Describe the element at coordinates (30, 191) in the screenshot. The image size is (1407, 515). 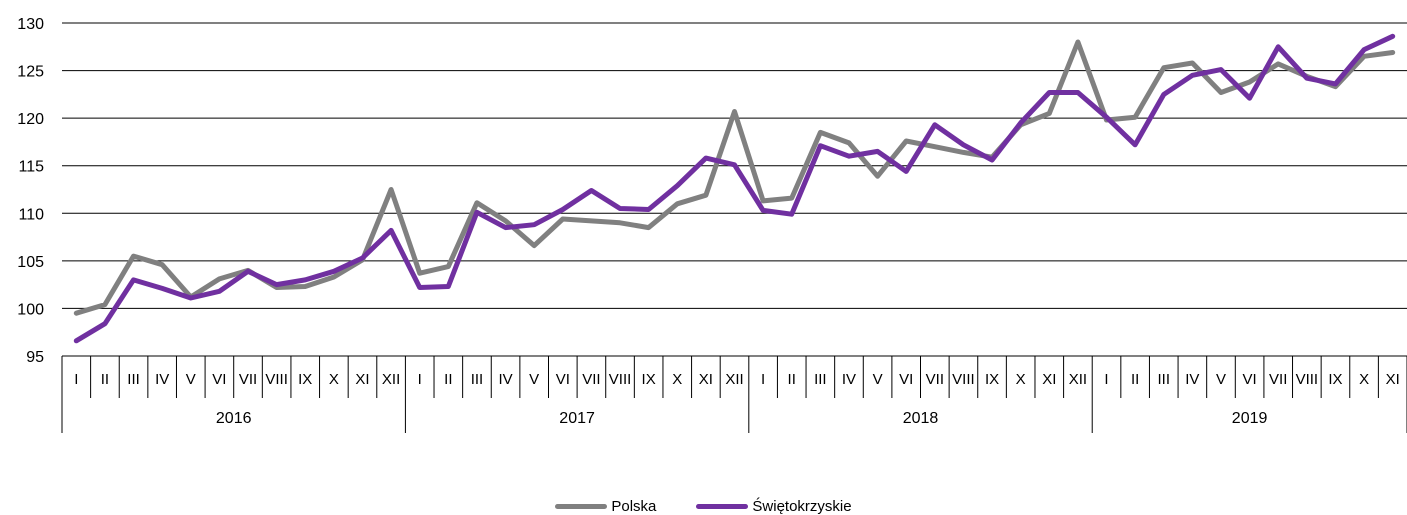
I see `y-axis: 95 100 105 110 115 120 125 130` at that location.